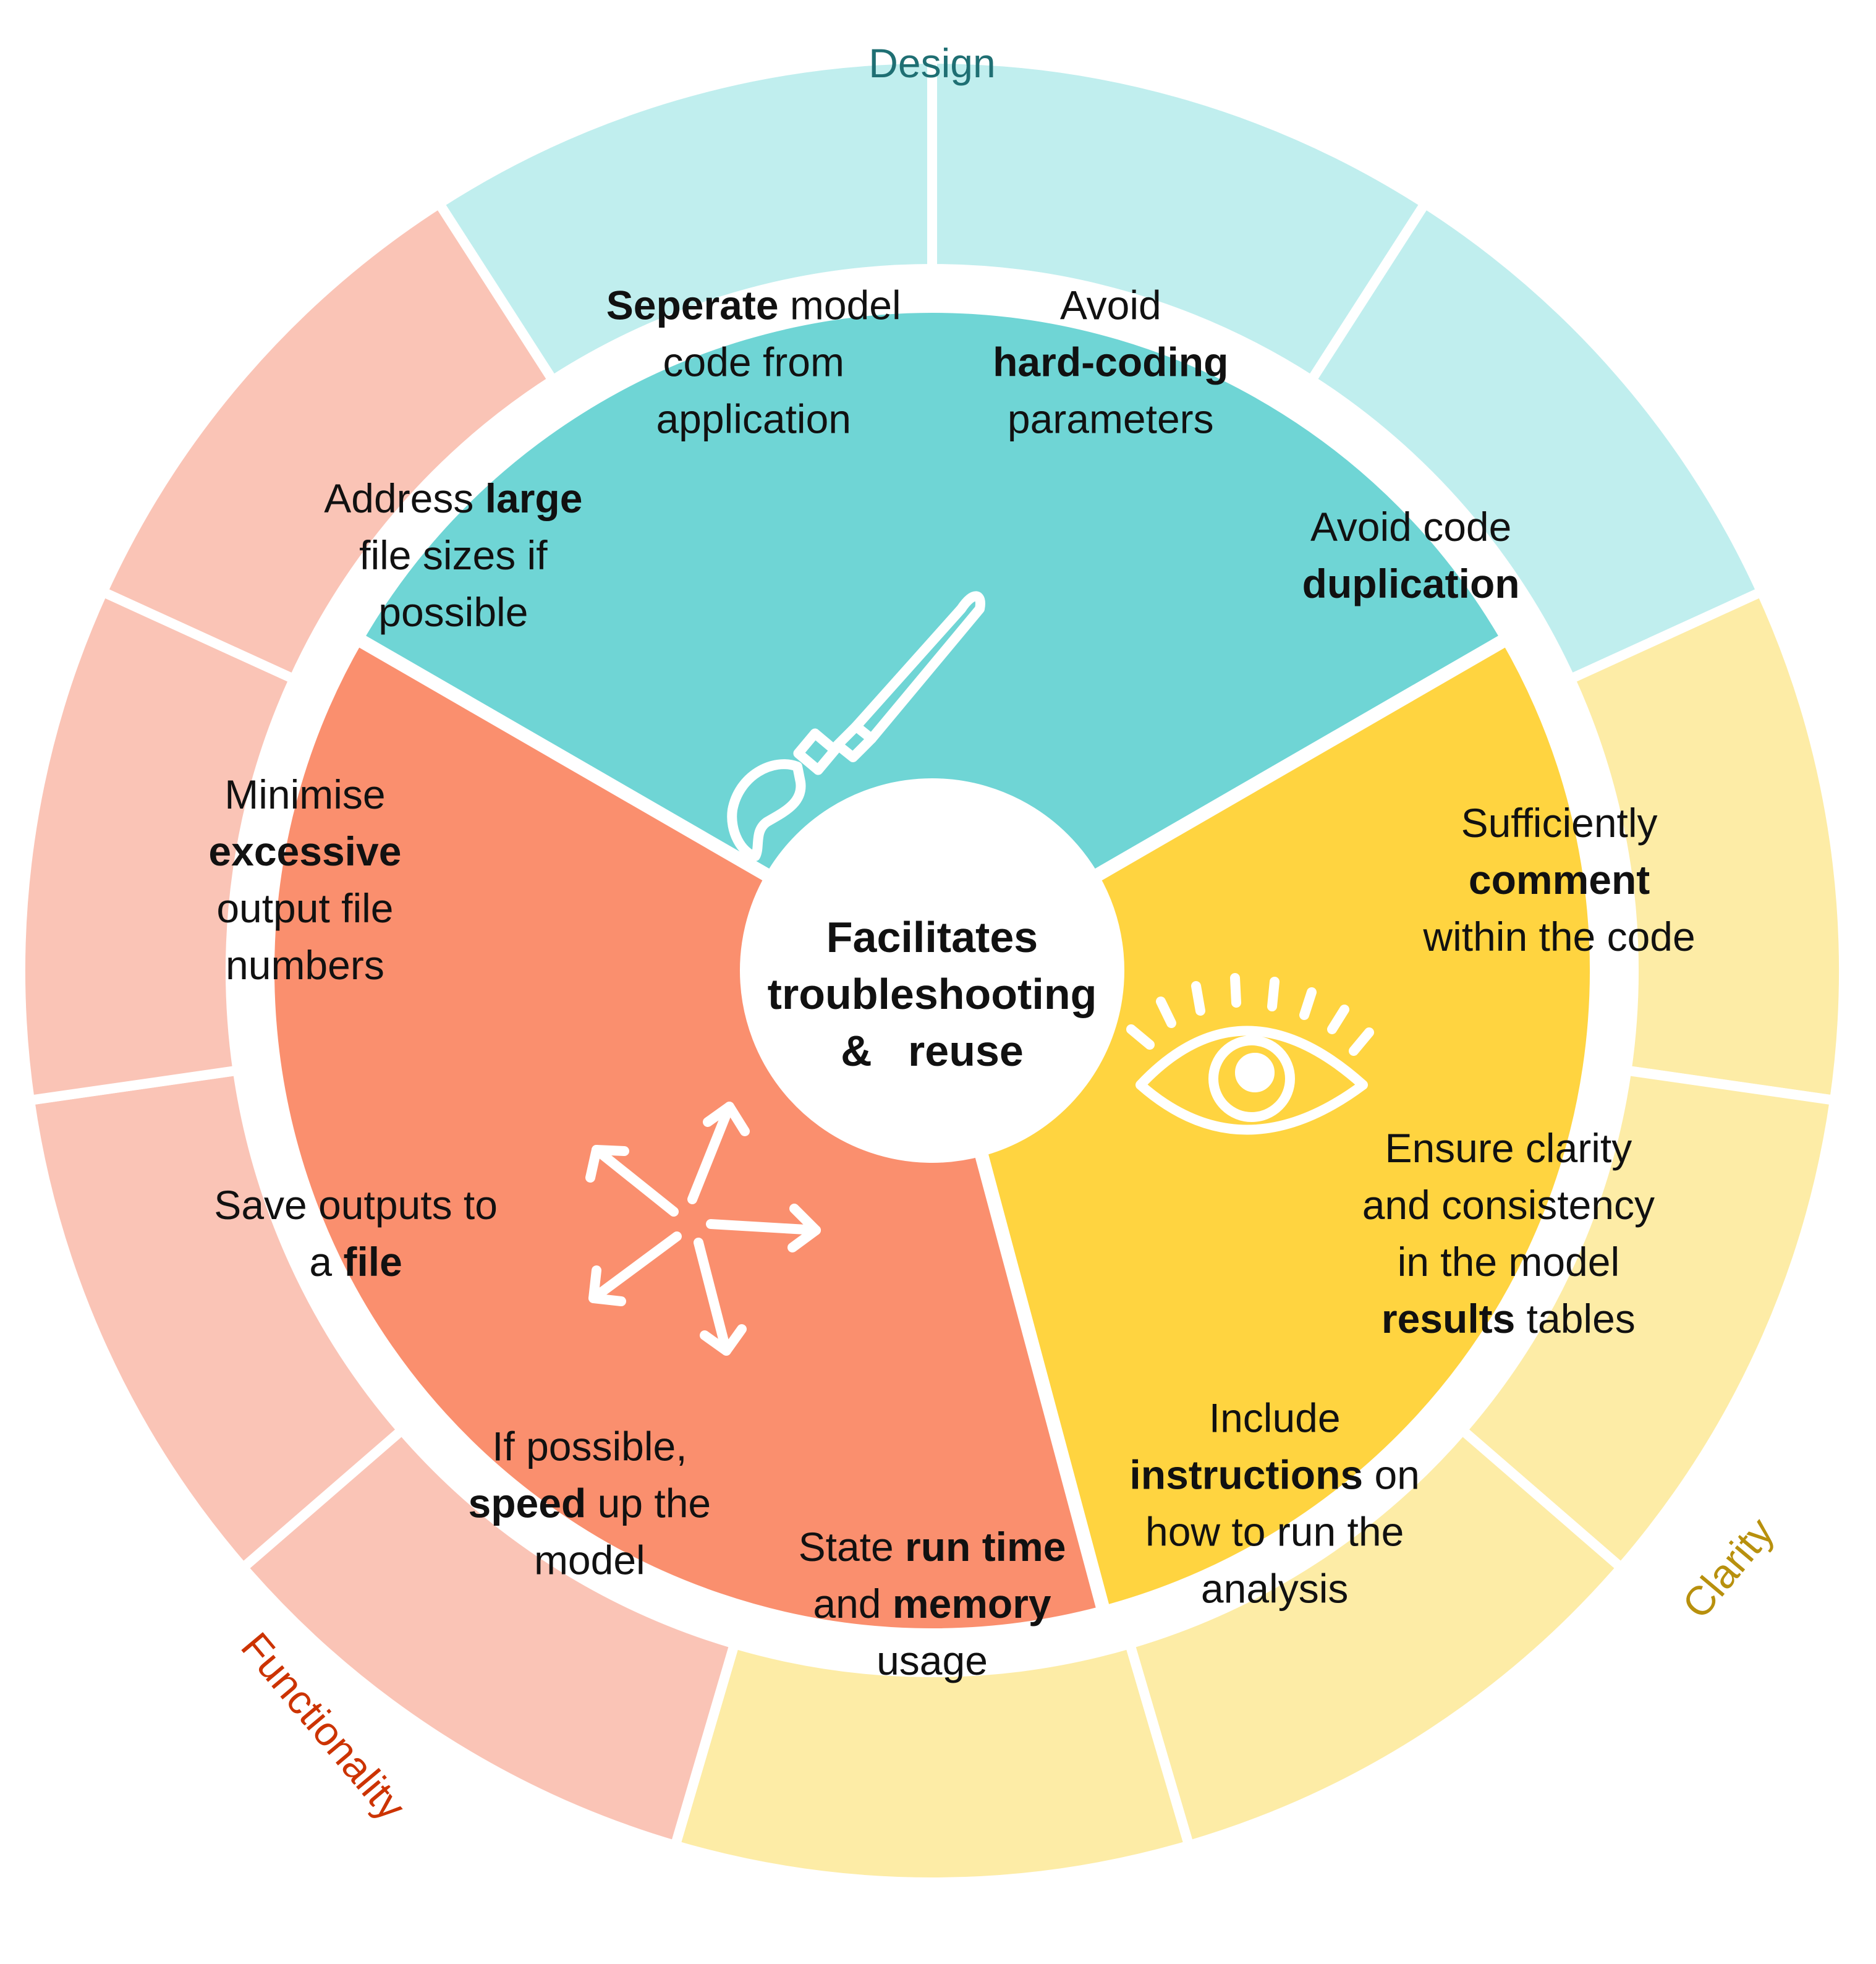  Describe the element at coordinates (933, 1547) in the screenshot. I see `segment-text-line: State run time` at that location.